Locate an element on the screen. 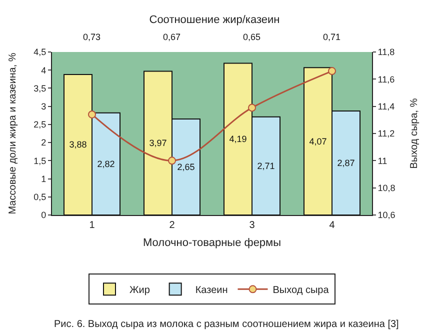  y2-axis-title: Выход сыра, % is located at coordinates (414, 133).